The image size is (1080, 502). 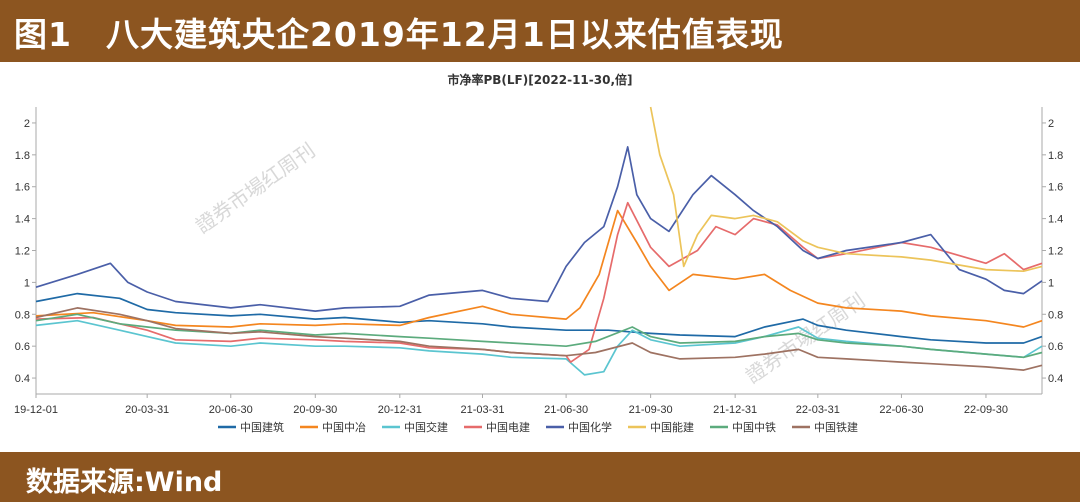 What do you see at coordinates (986, 410) in the screenshot?
I see `x-tick-label: 22-09-30` at bounding box center [986, 410].